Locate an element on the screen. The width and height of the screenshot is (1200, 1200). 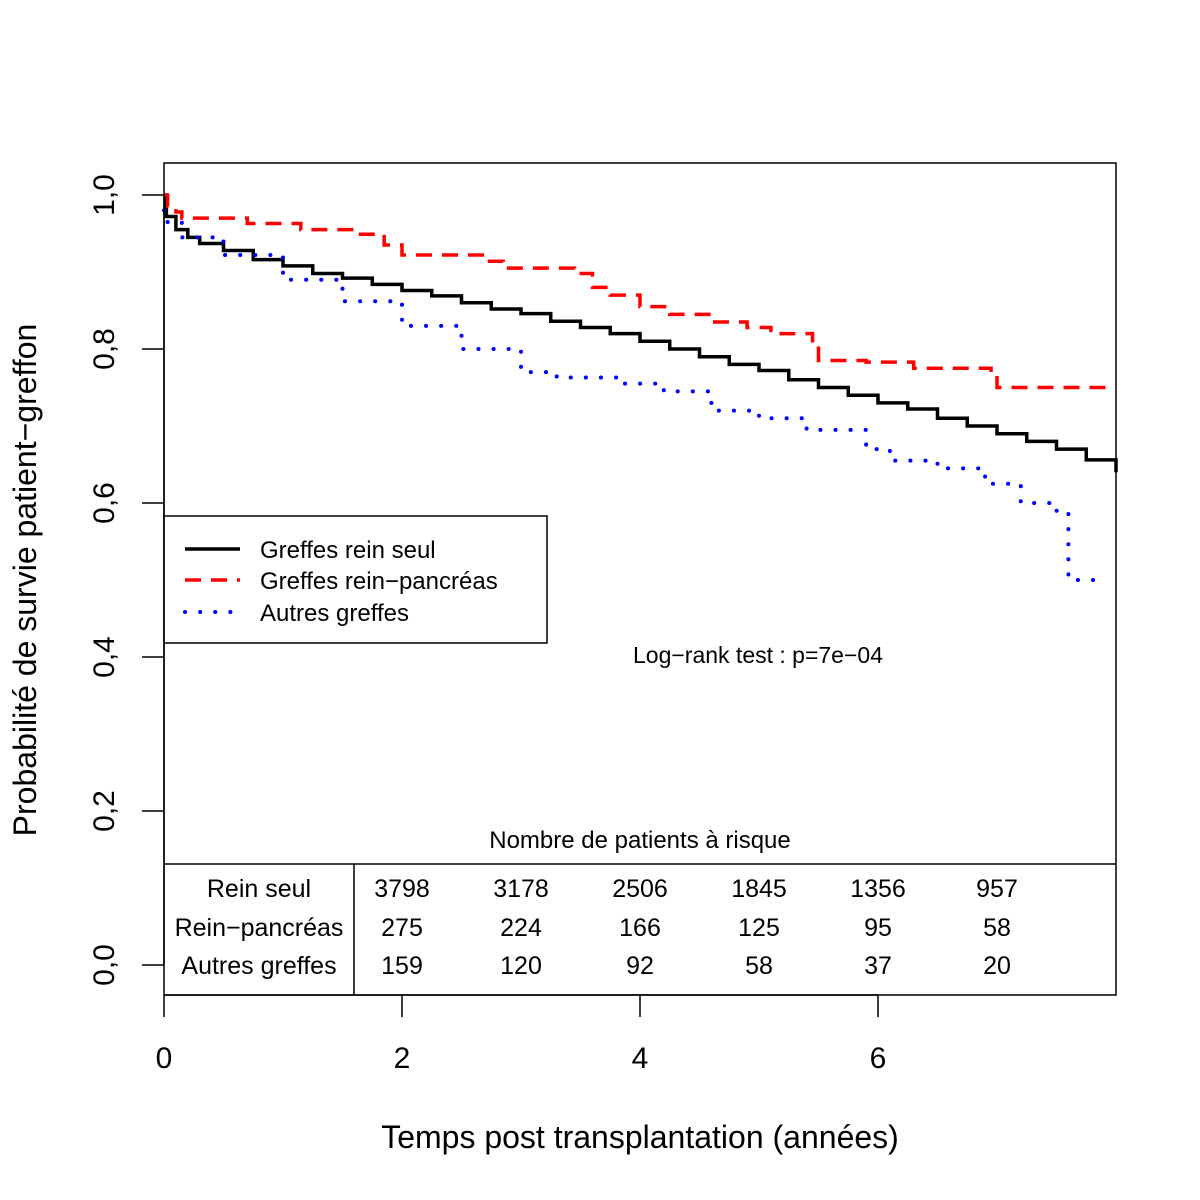
x-tick-label-2: 4 is located at coordinates (640, 1058).